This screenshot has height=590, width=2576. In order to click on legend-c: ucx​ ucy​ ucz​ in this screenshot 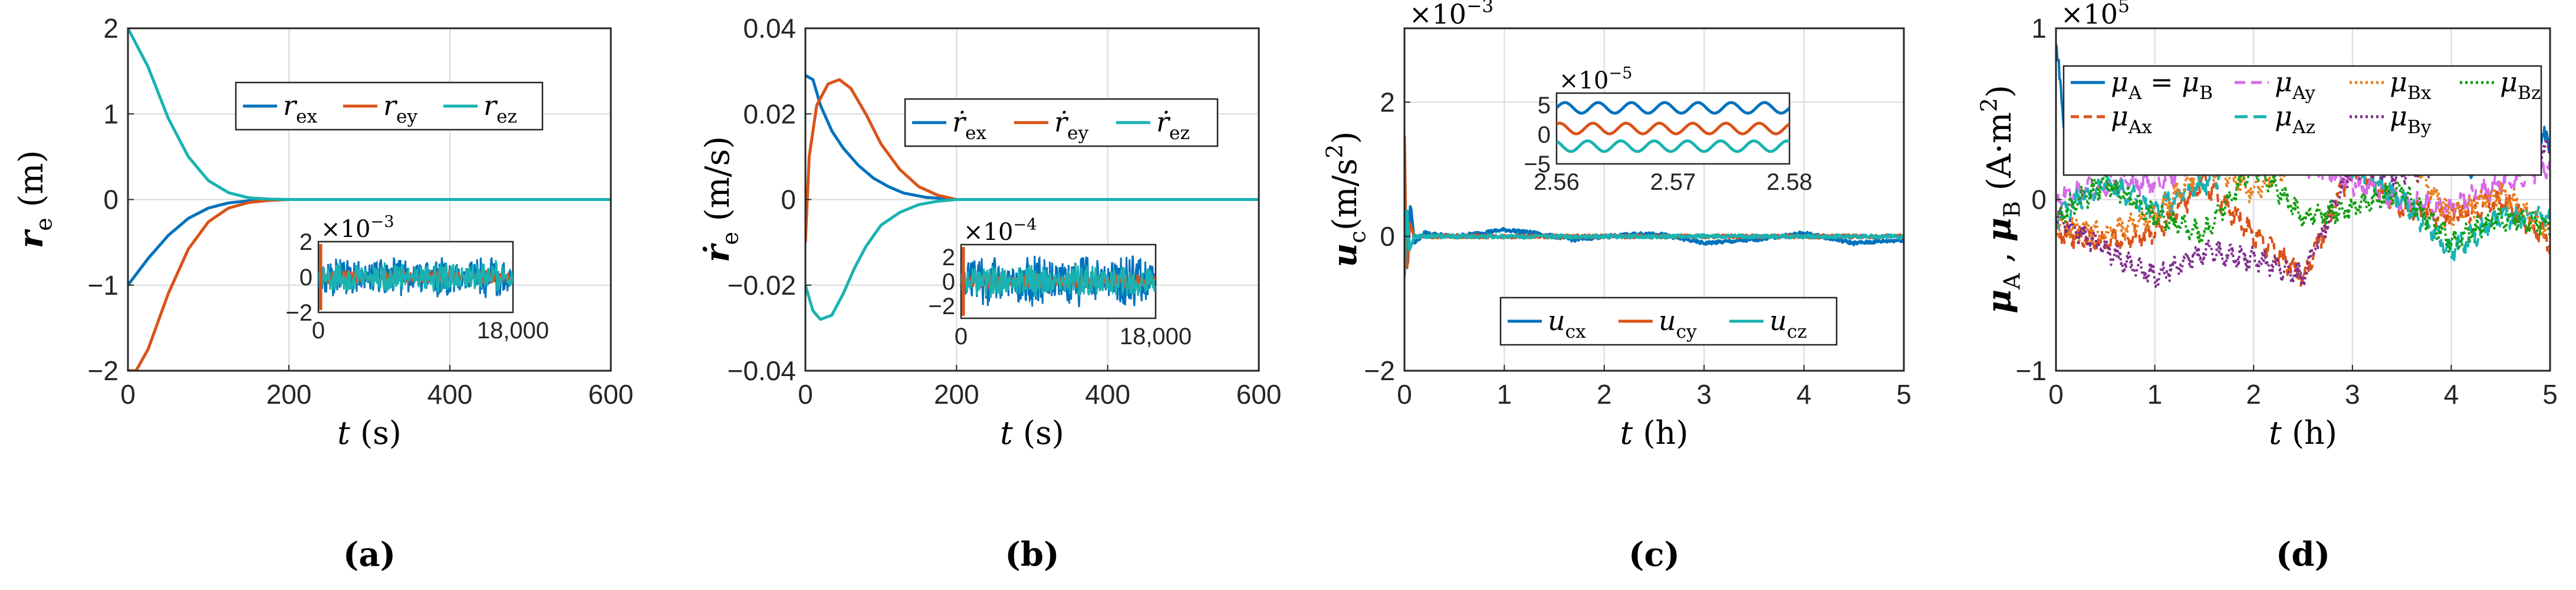, I will do `click(1668, 321)`.